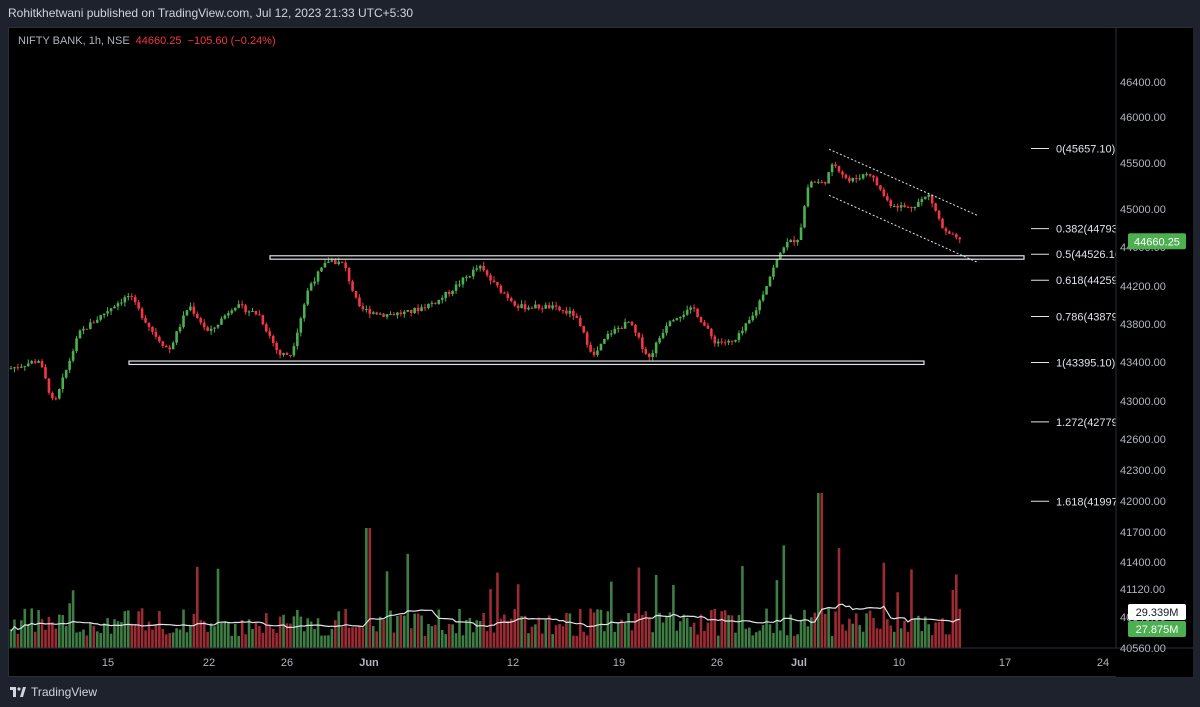 The width and height of the screenshot is (1200, 707). What do you see at coordinates (1154, 353) in the screenshot?
I see `price-axis-bg` at bounding box center [1154, 353].